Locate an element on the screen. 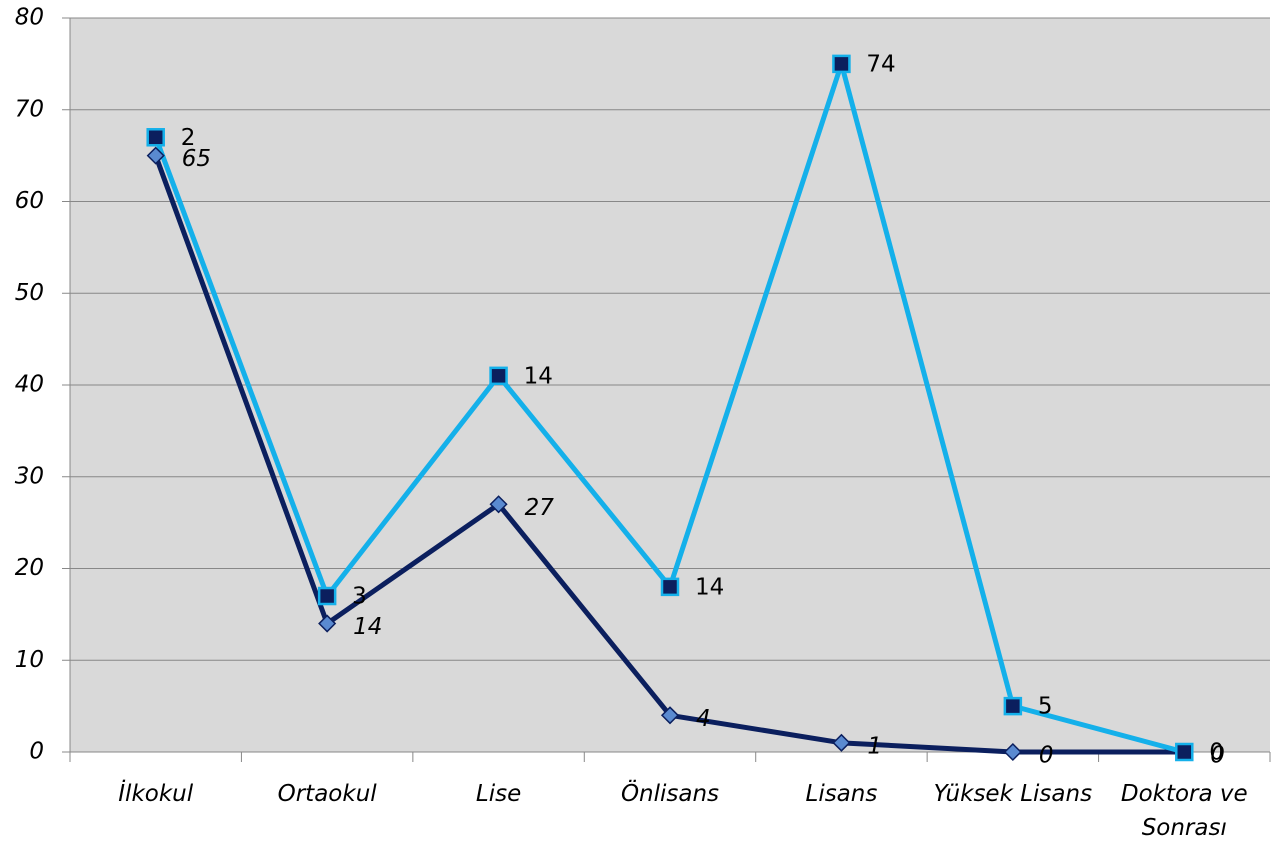 Image resolution: width=1280 pixels, height=850 pixels. data-label: 3 is located at coordinates (359, 597).